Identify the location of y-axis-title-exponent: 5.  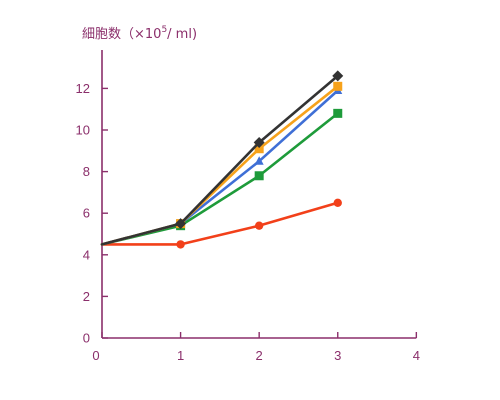
(164, 30).